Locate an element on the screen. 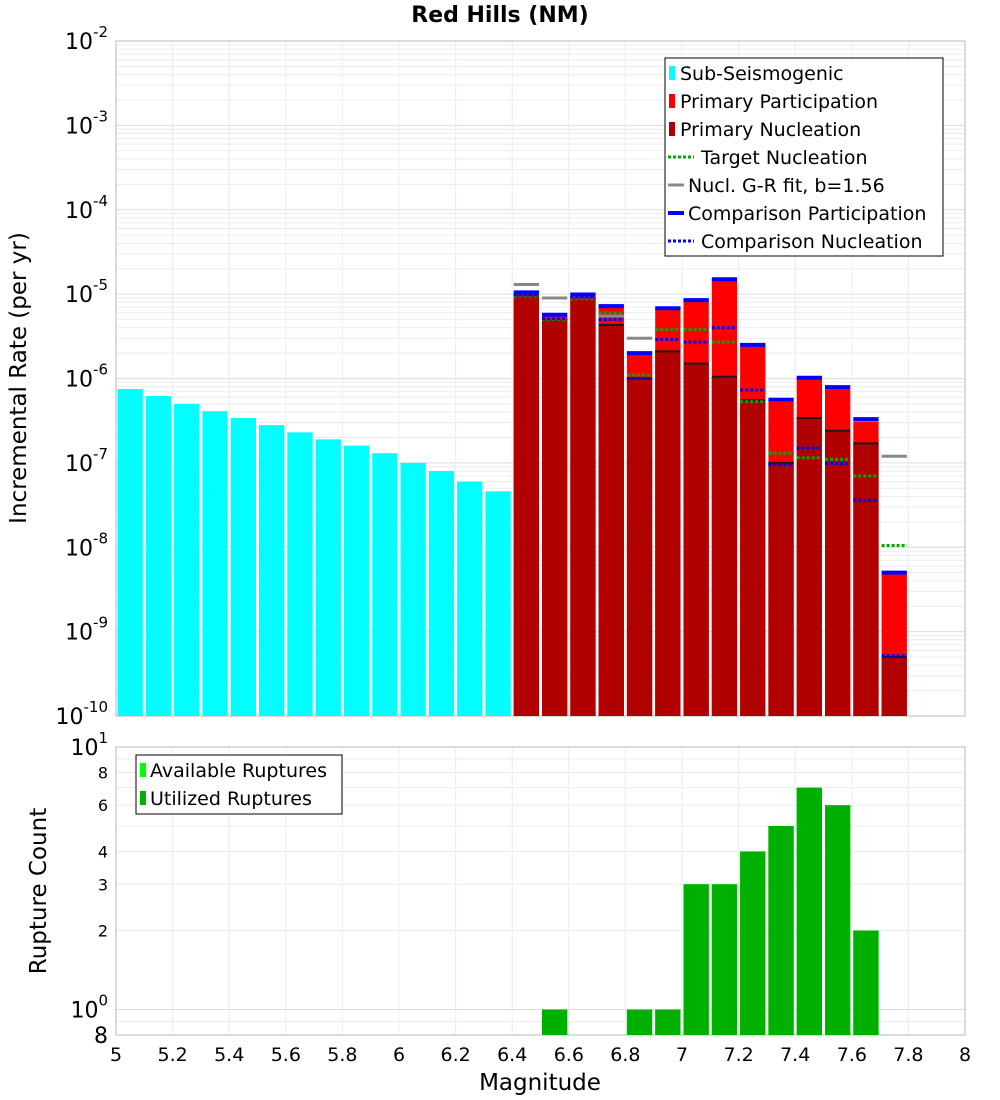 The width and height of the screenshot is (1000, 1100). legend-item-sub-seismogenic: Sub-Seismogenic is located at coordinates (756, 74).